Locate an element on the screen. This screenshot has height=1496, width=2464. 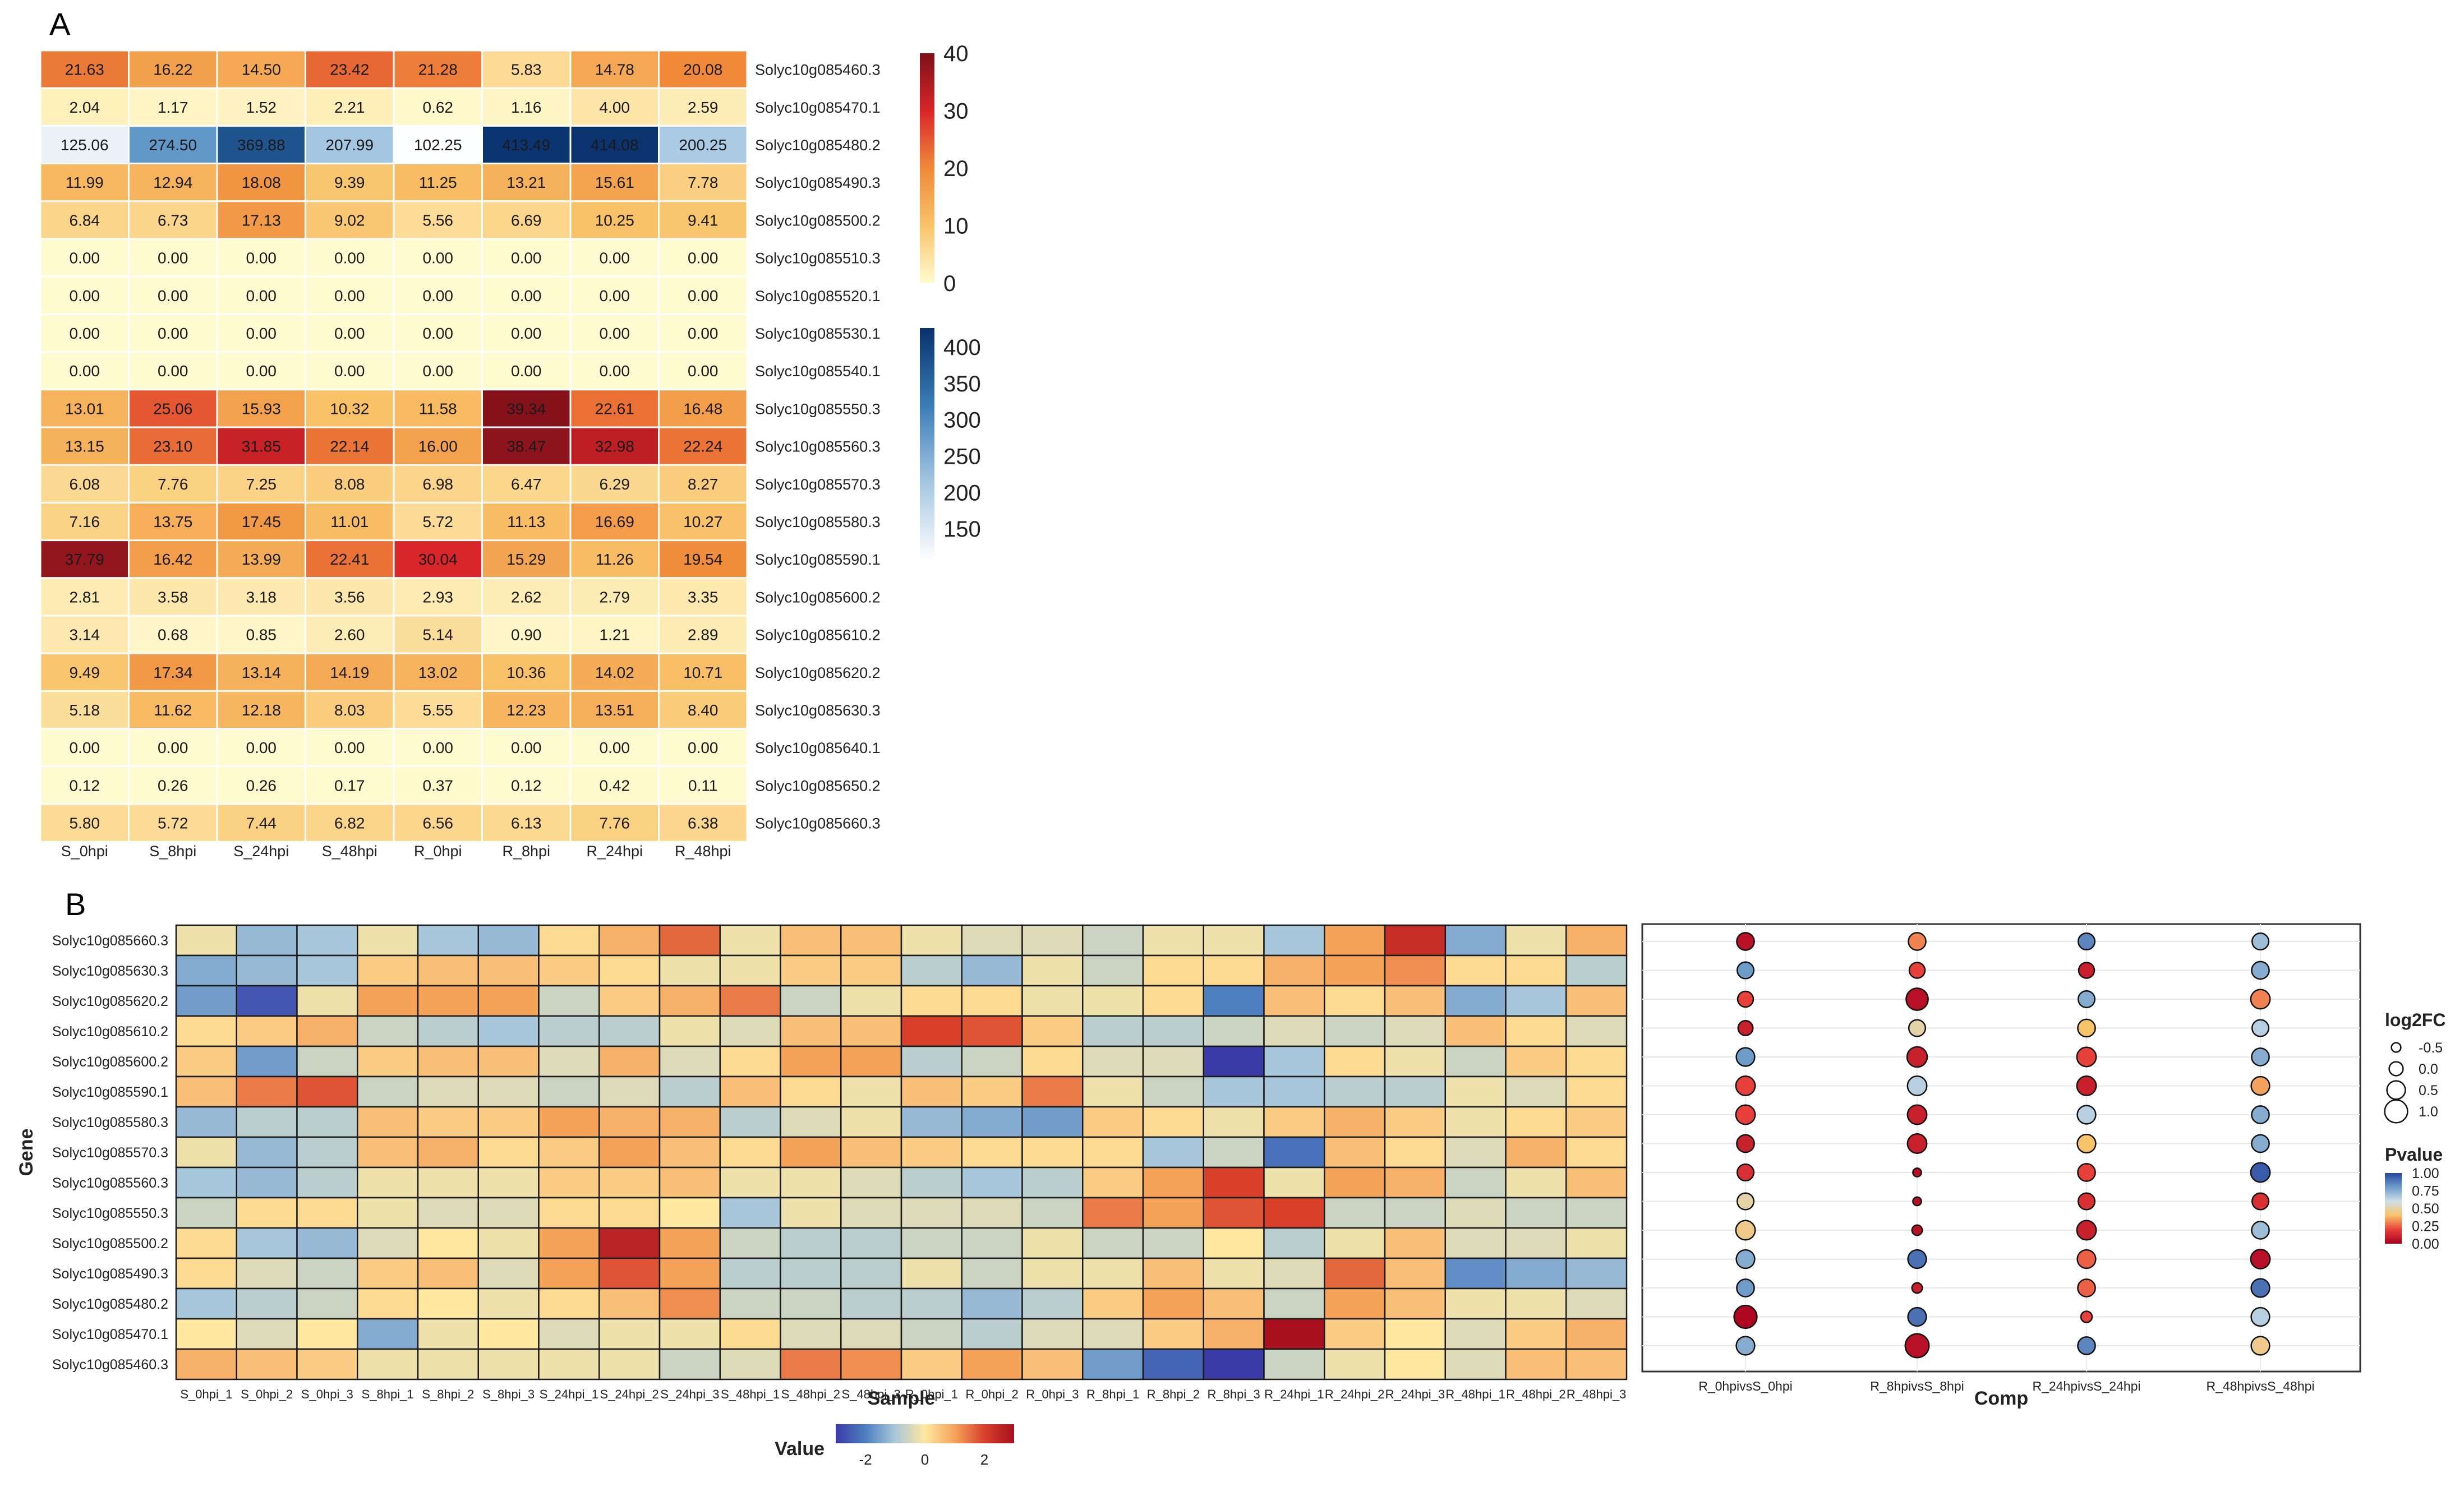
row-label: Solyc10g085470.1 is located at coordinates (110, 1335).